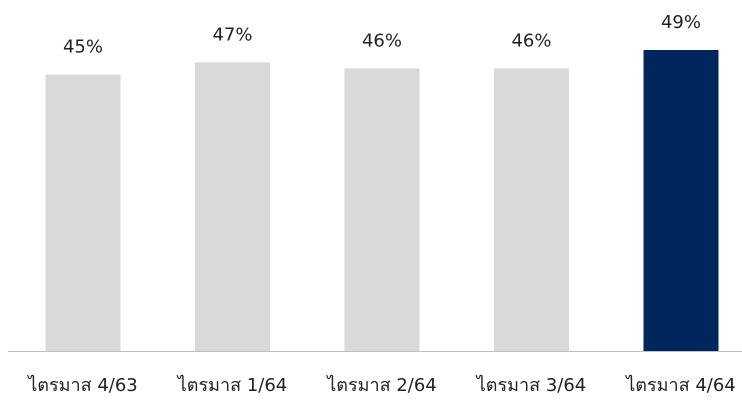 This screenshot has height=403, width=742. What do you see at coordinates (680, 385) in the screenshot?
I see `category-label-5: ไตรมาส 4/64` at bounding box center [680, 385].